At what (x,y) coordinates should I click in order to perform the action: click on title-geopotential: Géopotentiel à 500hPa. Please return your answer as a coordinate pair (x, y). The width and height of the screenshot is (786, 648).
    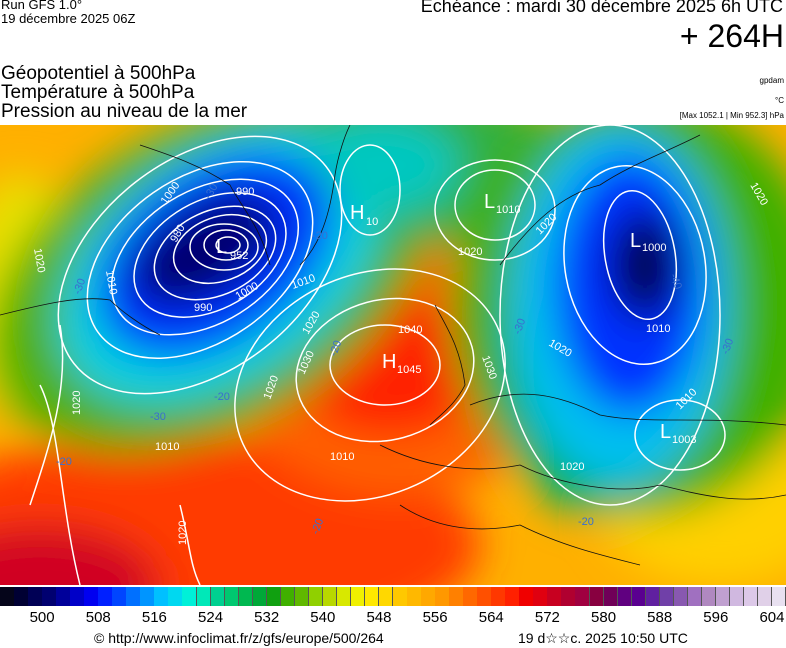
    Looking at the image, I should click on (98, 73).